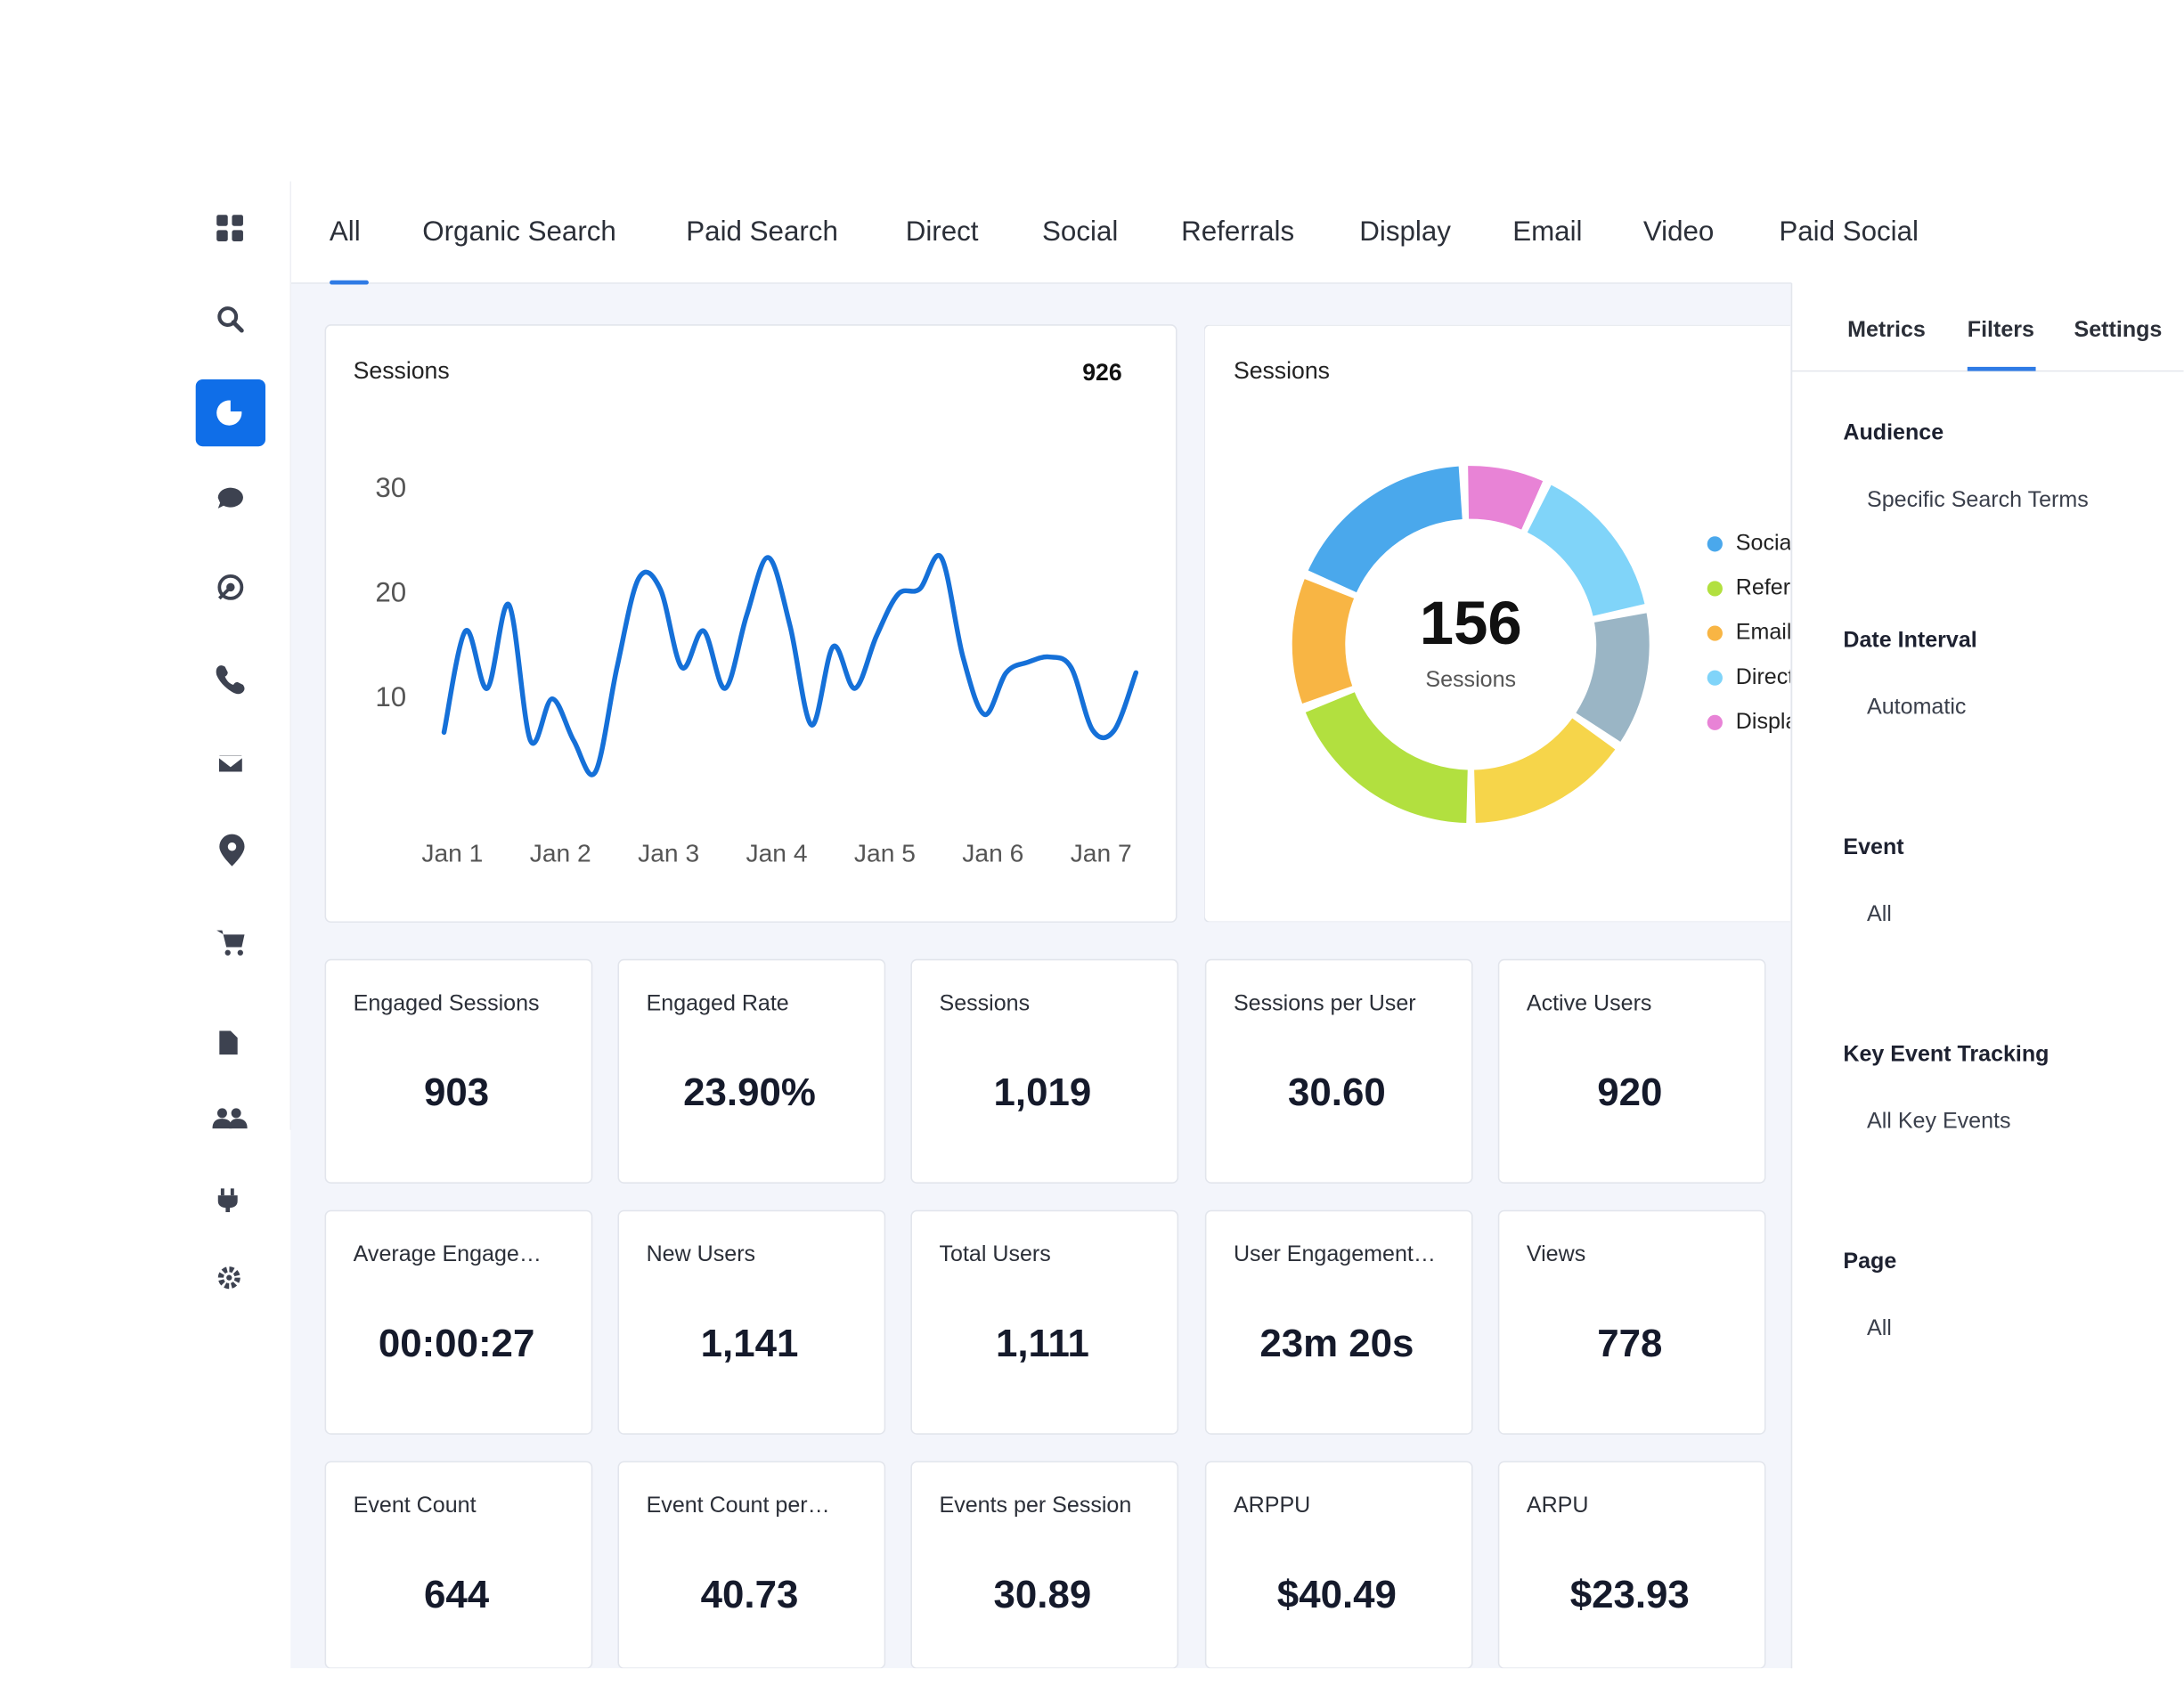  What do you see at coordinates (1873, 846) in the screenshot?
I see `filter-heading: Event` at bounding box center [1873, 846].